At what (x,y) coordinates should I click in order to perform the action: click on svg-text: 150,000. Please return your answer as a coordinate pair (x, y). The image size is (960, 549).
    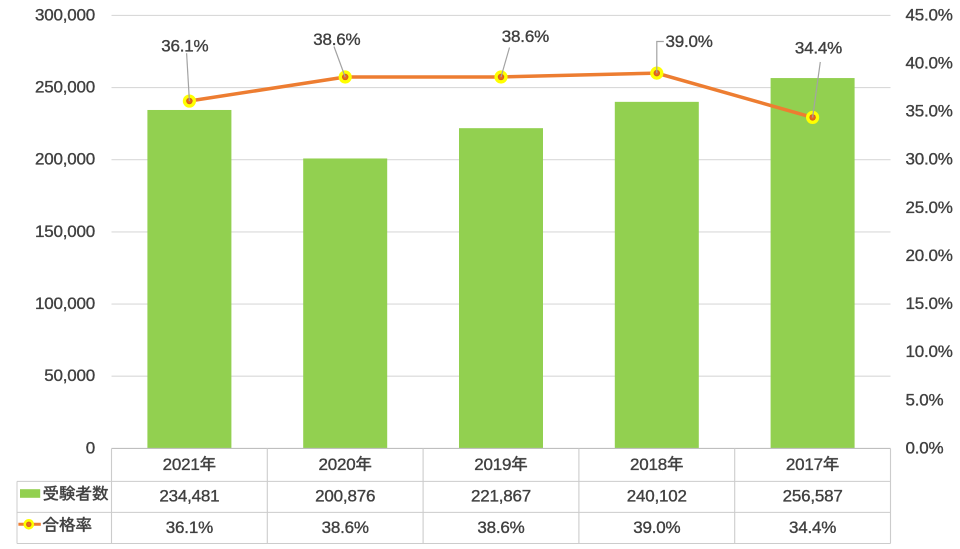
    Looking at the image, I should click on (65, 231).